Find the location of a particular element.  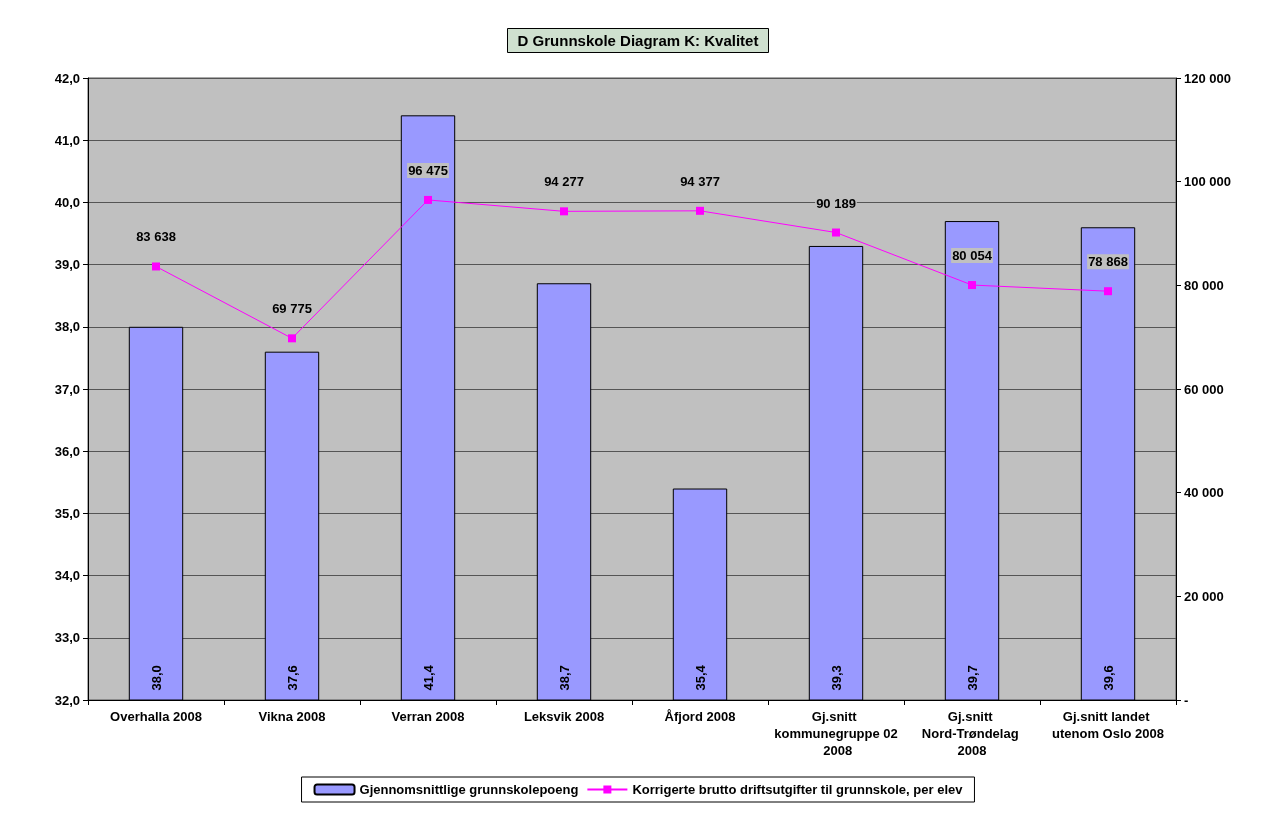

y2-tick-label: 60 000 is located at coordinates (1204, 389).